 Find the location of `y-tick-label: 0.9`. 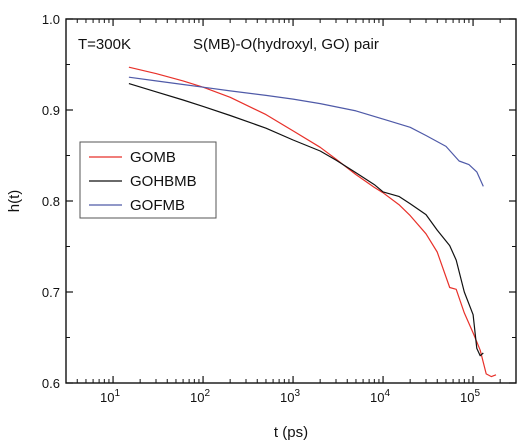

y-tick-label: 0.9 is located at coordinates (51, 110).